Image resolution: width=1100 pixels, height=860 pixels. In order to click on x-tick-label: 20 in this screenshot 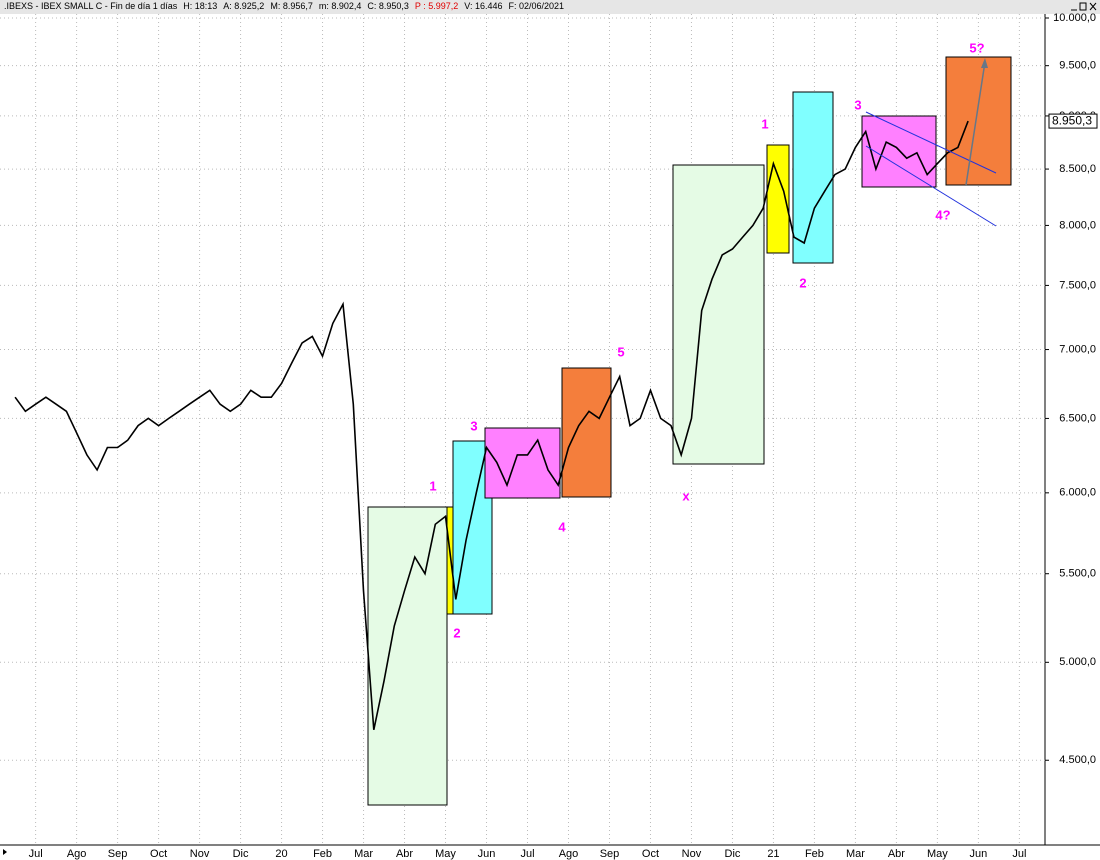, I will do `click(281, 854)`.